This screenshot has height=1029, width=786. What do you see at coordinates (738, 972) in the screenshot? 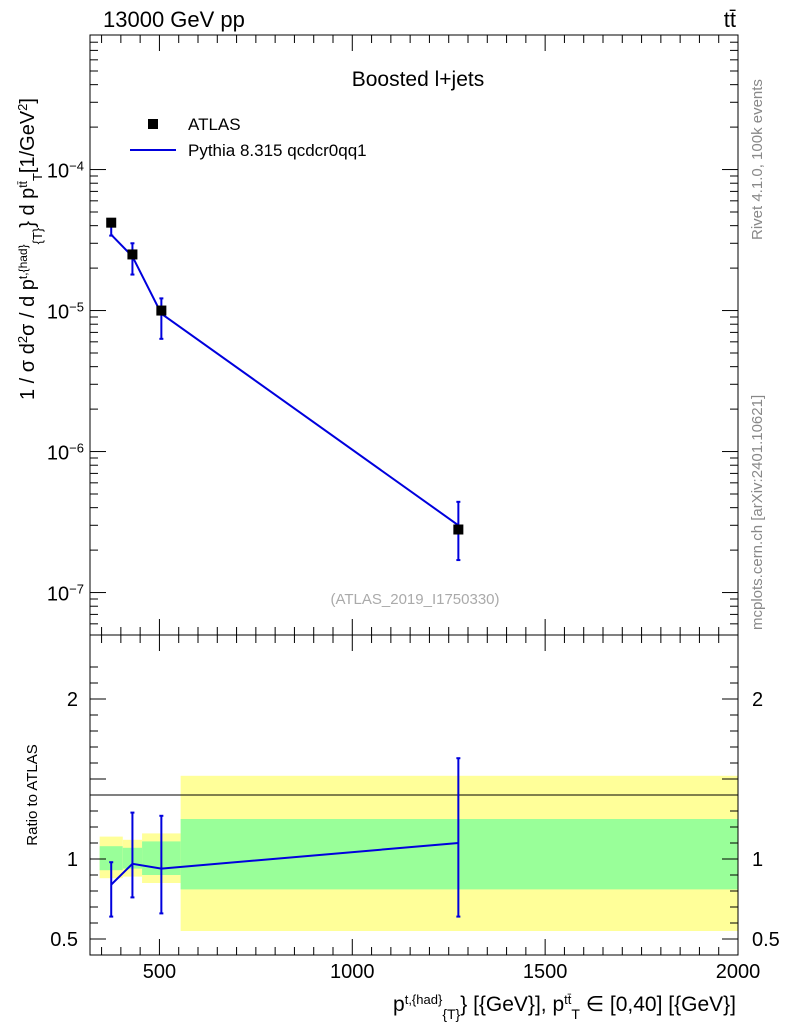
I see `x-tick-label: 2000` at bounding box center [738, 972].